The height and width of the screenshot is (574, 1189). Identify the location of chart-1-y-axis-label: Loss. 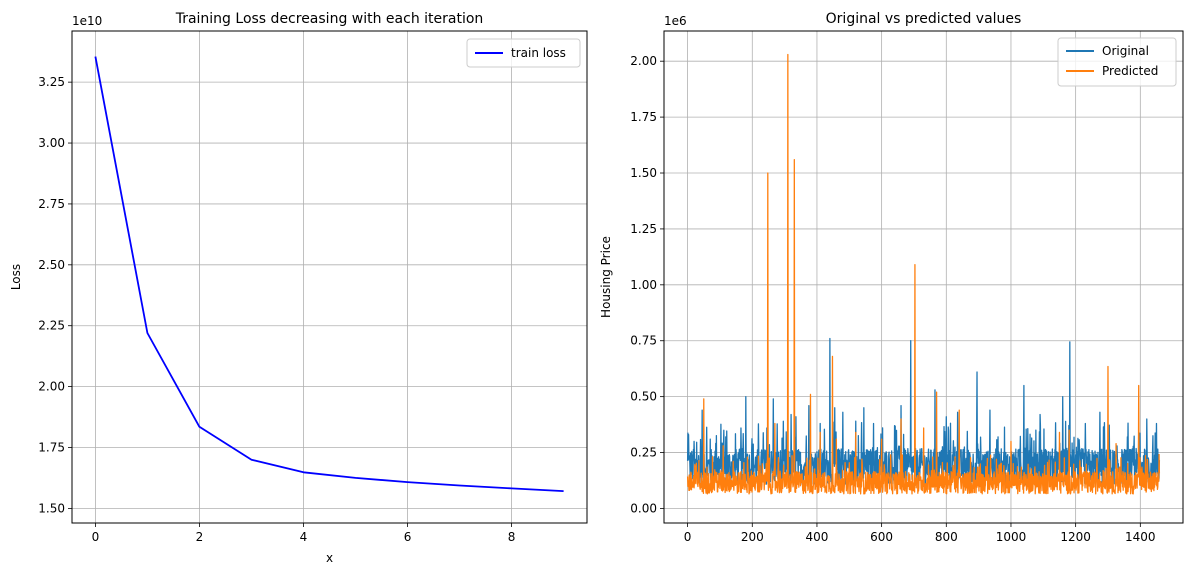
(16, 277).